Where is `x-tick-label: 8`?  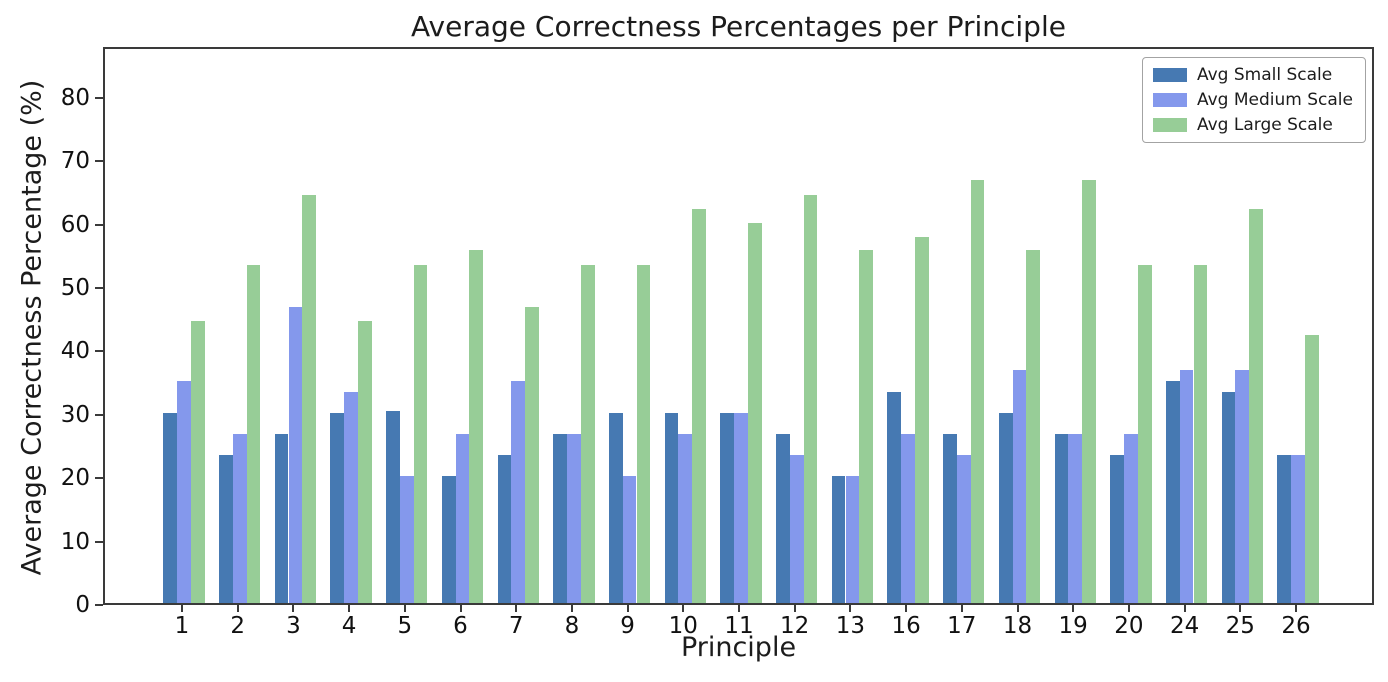 x-tick-label: 8 is located at coordinates (572, 626).